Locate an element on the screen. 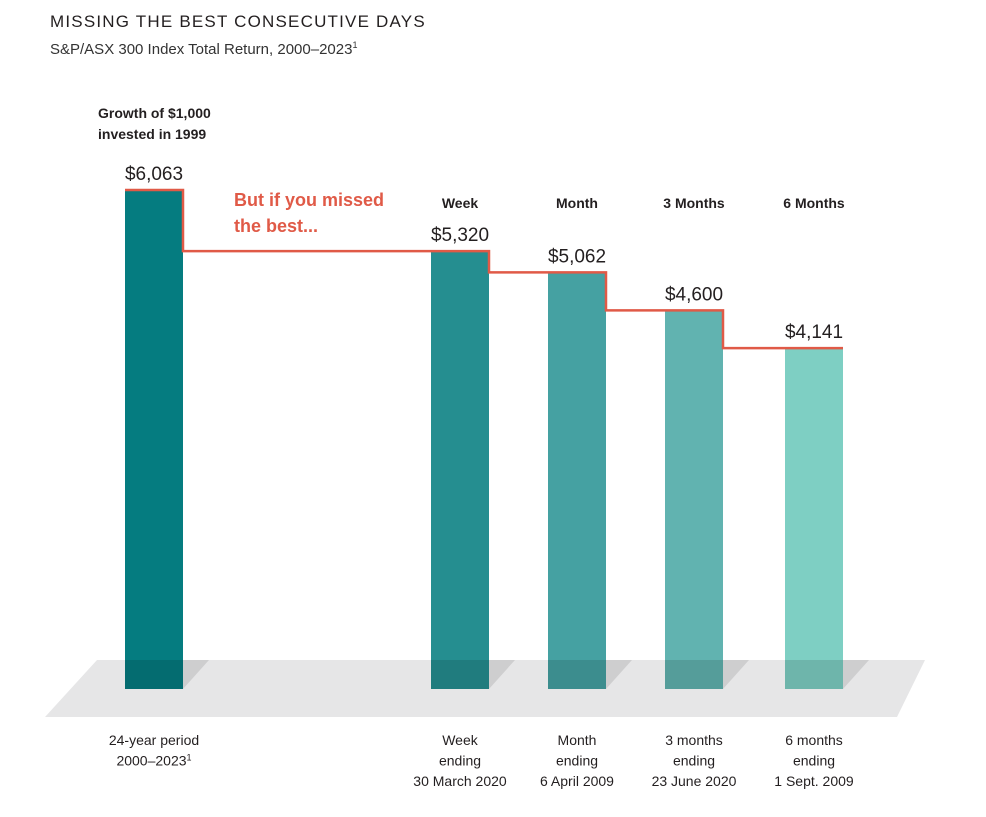 This screenshot has height=817, width=986. x-label-3-line0: 3 months is located at coordinates (694, 740).